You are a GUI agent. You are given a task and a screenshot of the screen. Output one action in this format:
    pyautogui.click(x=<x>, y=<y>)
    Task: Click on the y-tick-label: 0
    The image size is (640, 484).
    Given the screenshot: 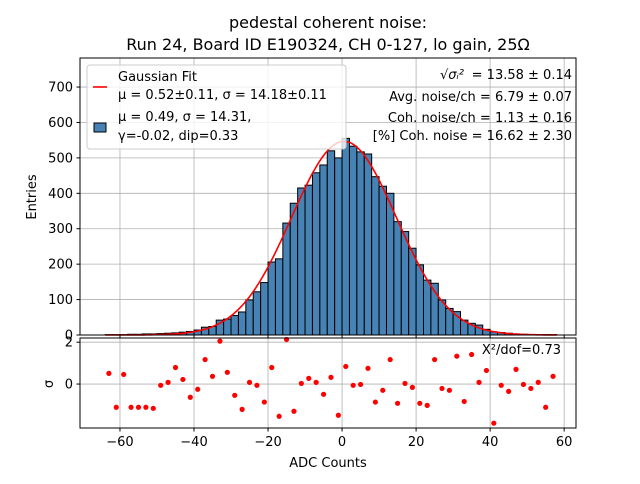 What is the action you would take?
    pyautogui.click(x=69, y=385)
    